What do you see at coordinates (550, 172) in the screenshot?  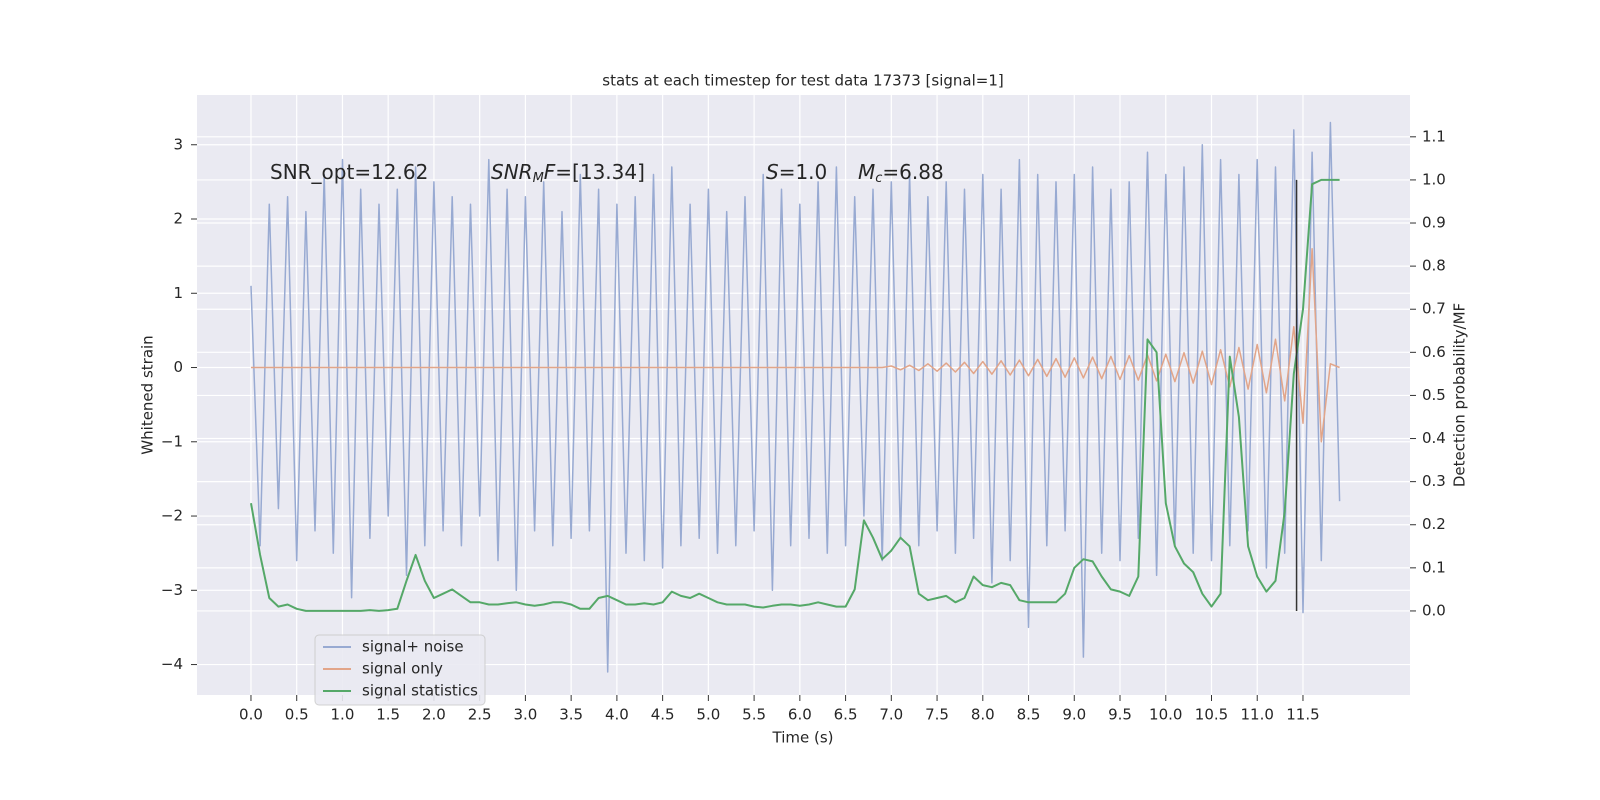 I see `annotation-symbol2: F` at bounding box center [550, 172].